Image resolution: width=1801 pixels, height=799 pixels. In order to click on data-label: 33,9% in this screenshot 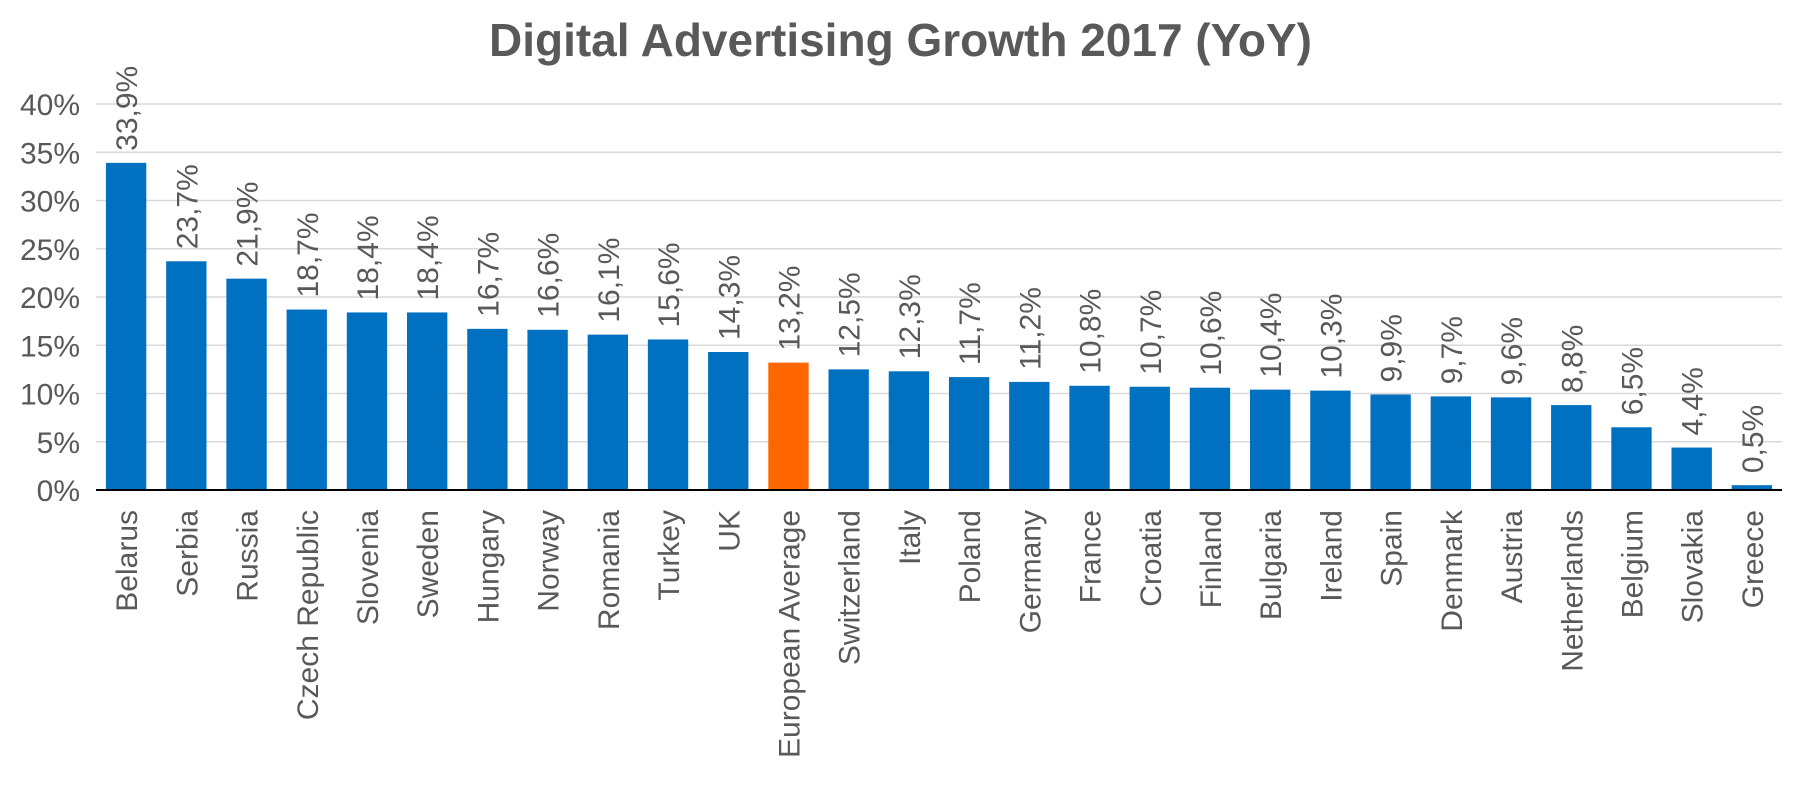, I will do `click(127, 108)`.